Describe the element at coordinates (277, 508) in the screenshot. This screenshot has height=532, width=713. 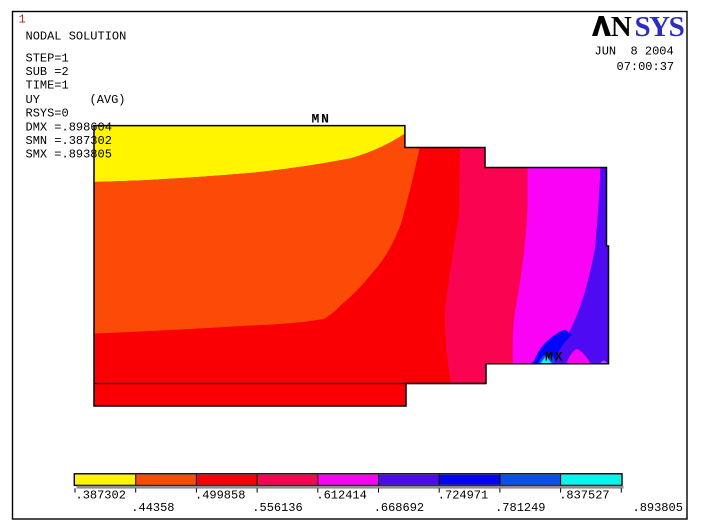
I see `svg-text: .556136` at that location.